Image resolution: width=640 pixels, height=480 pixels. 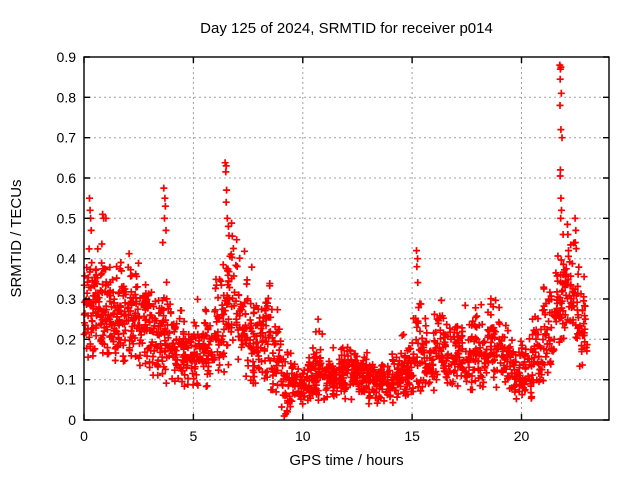 What do you see at coordinates (67, 380) in the screenshot?
I see `y-tick-label: 0.1` at bounding box center [67, 380].